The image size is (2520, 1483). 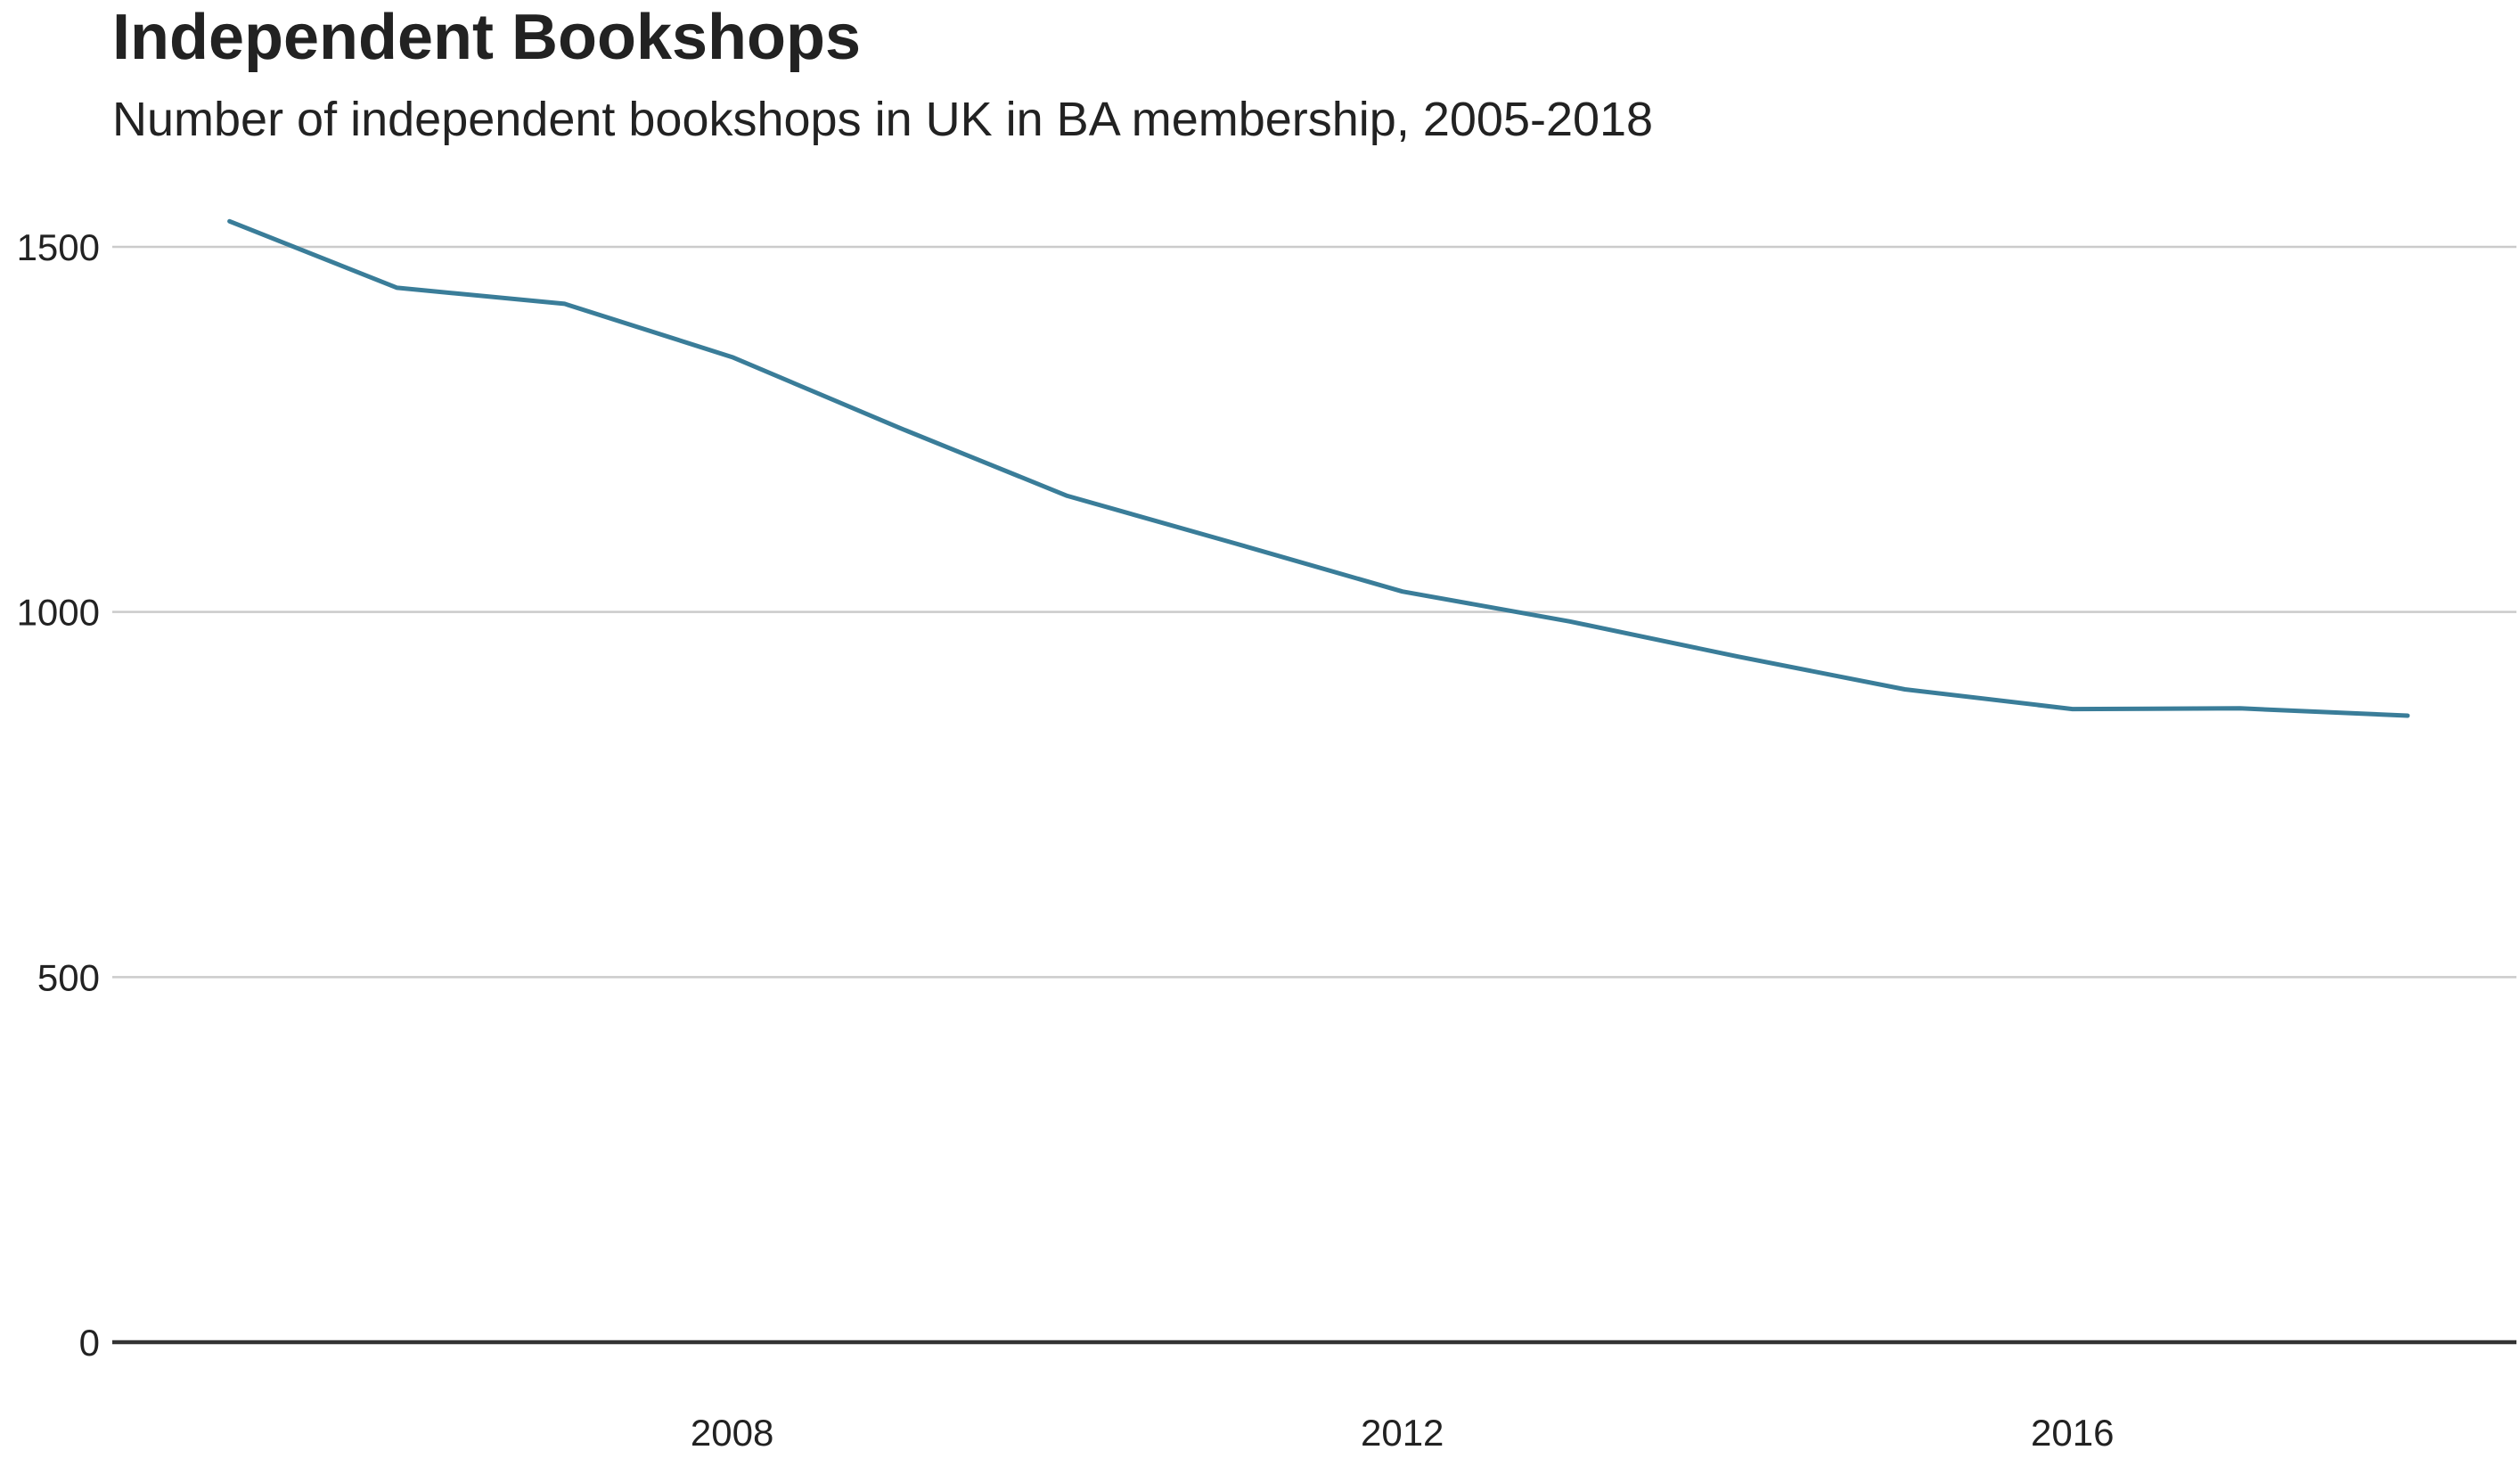 What do you see at coordinates (59, 795) in the screenshot?
I see `y-axis-tick-labels: 0 500 1000 1500` at bounding box center [59, 795].